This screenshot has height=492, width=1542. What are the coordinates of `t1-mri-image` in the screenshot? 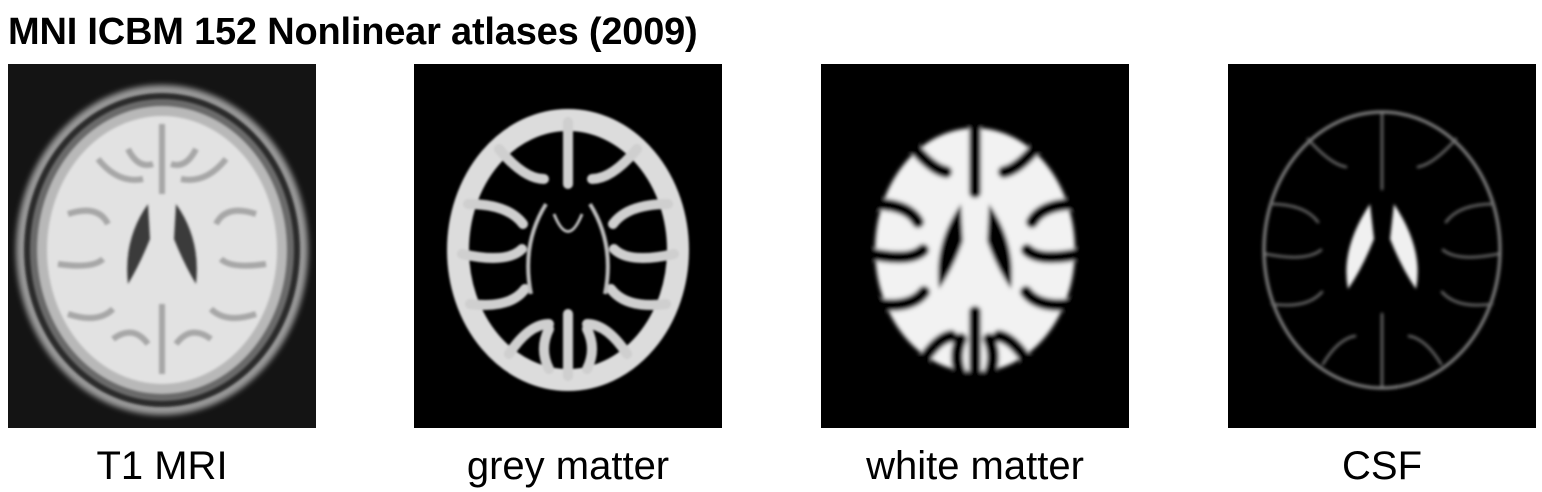 It's located at (162, 246).